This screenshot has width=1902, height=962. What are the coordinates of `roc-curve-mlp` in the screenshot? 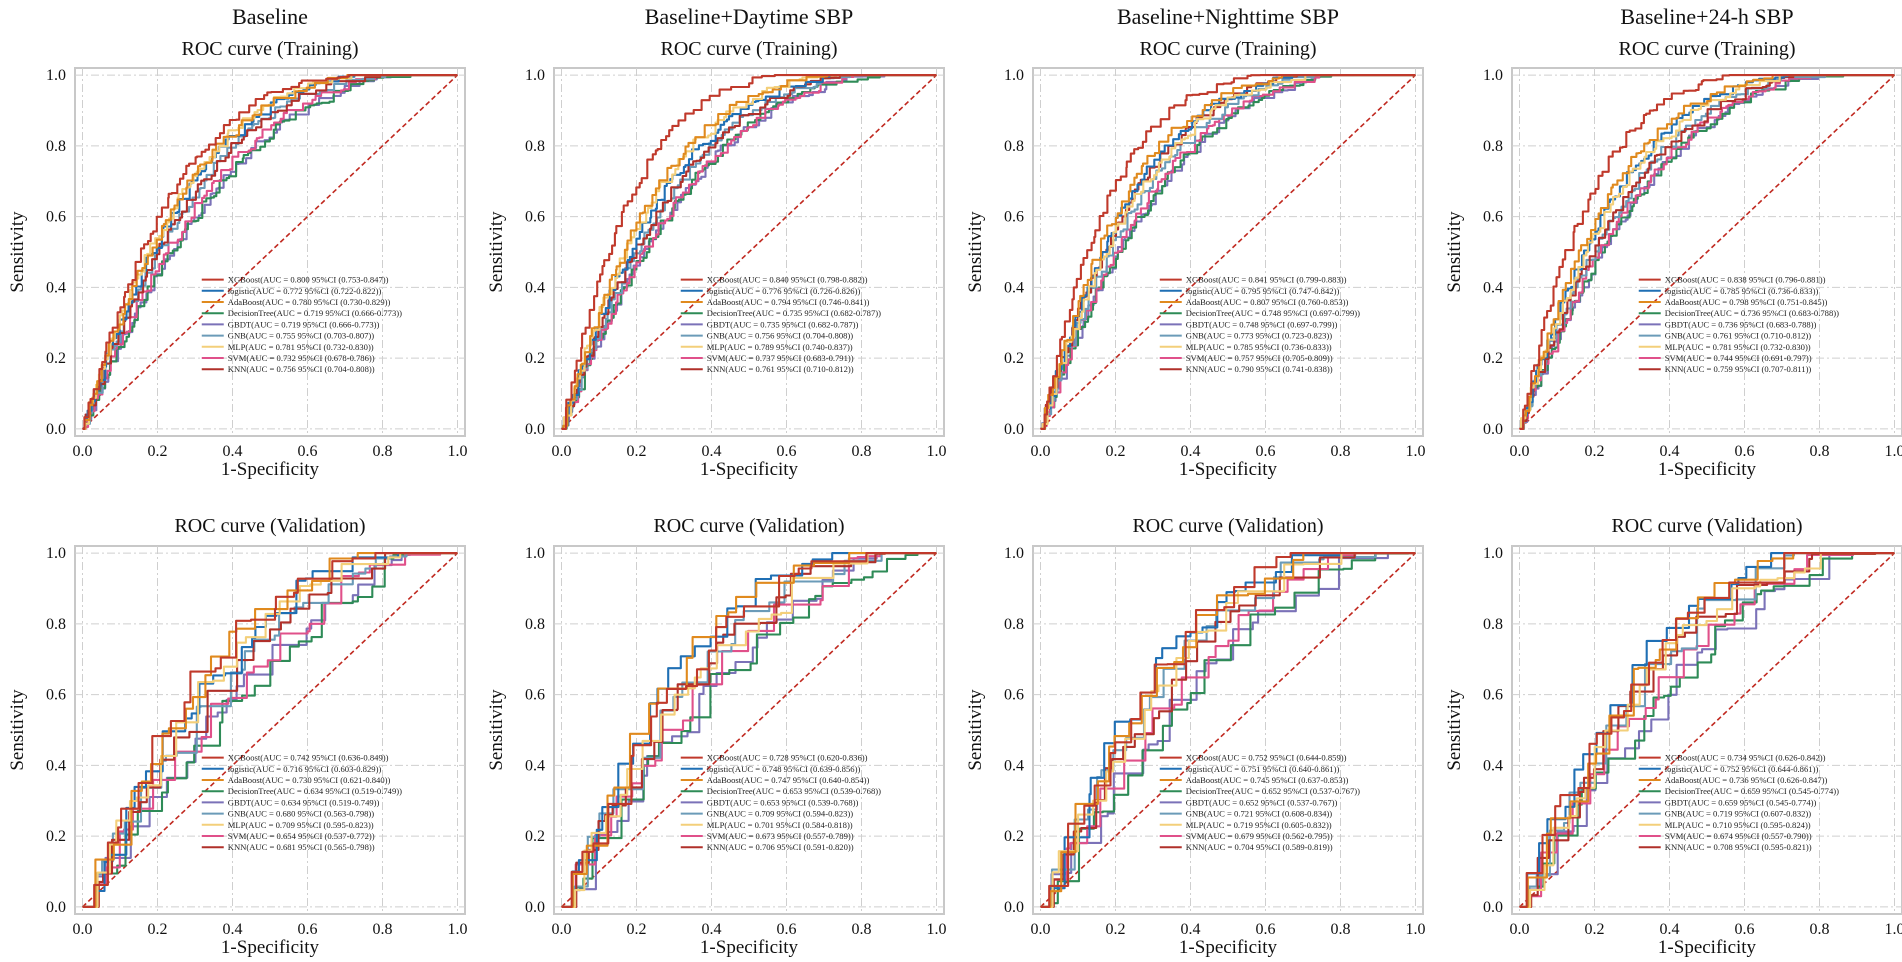 It's located at (270, 730).